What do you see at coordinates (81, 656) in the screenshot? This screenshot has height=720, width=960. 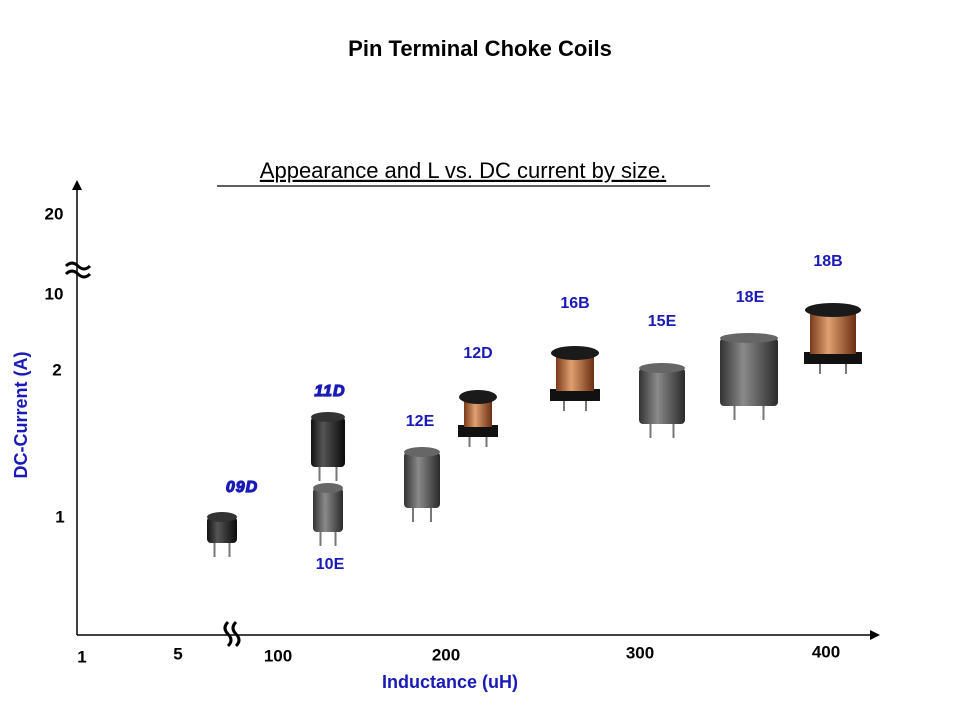 I see `x-tick-label: 1` at bounding box center [81, 656].